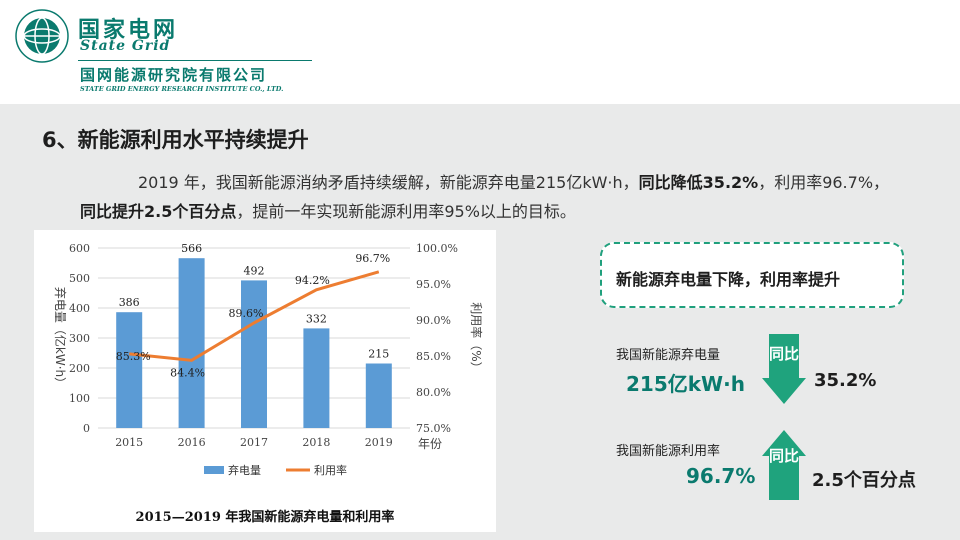  What do you see at coordinates (433, 320) in the screenshot?
I see `y-right-tick-label: 90.0%` at bounding box center [433, 320].